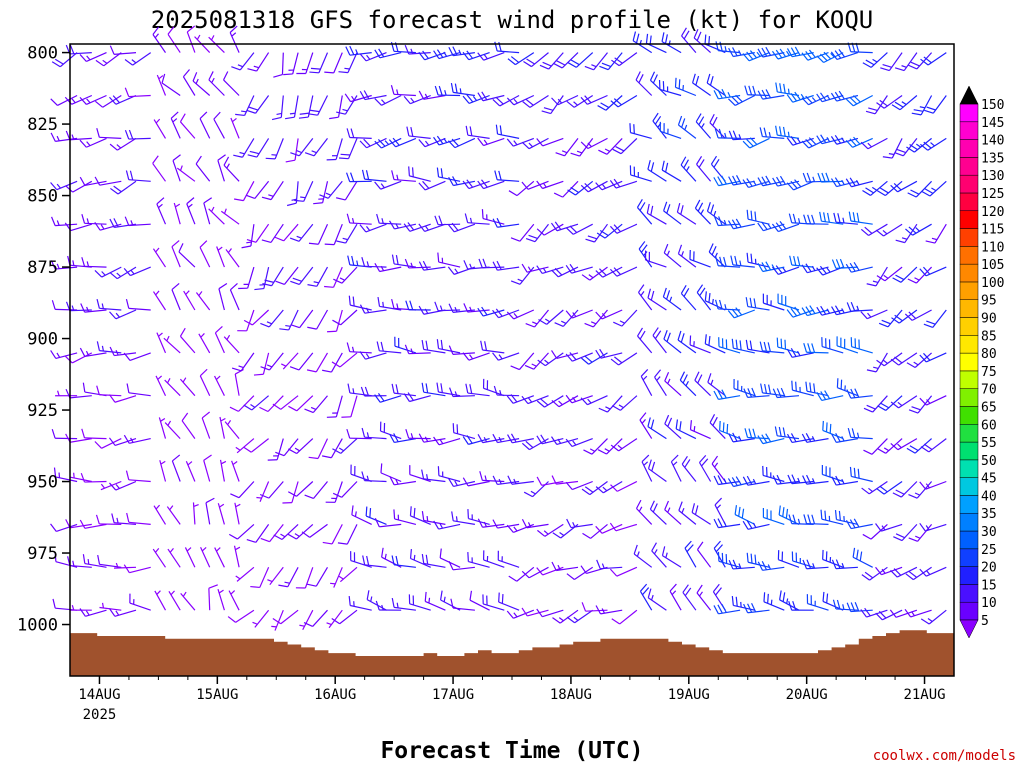 This screenshot has height=768, width=1024. Describe the element at coordinates (969, 113) in the screenshot. I see `colorbar-segment` at that location.